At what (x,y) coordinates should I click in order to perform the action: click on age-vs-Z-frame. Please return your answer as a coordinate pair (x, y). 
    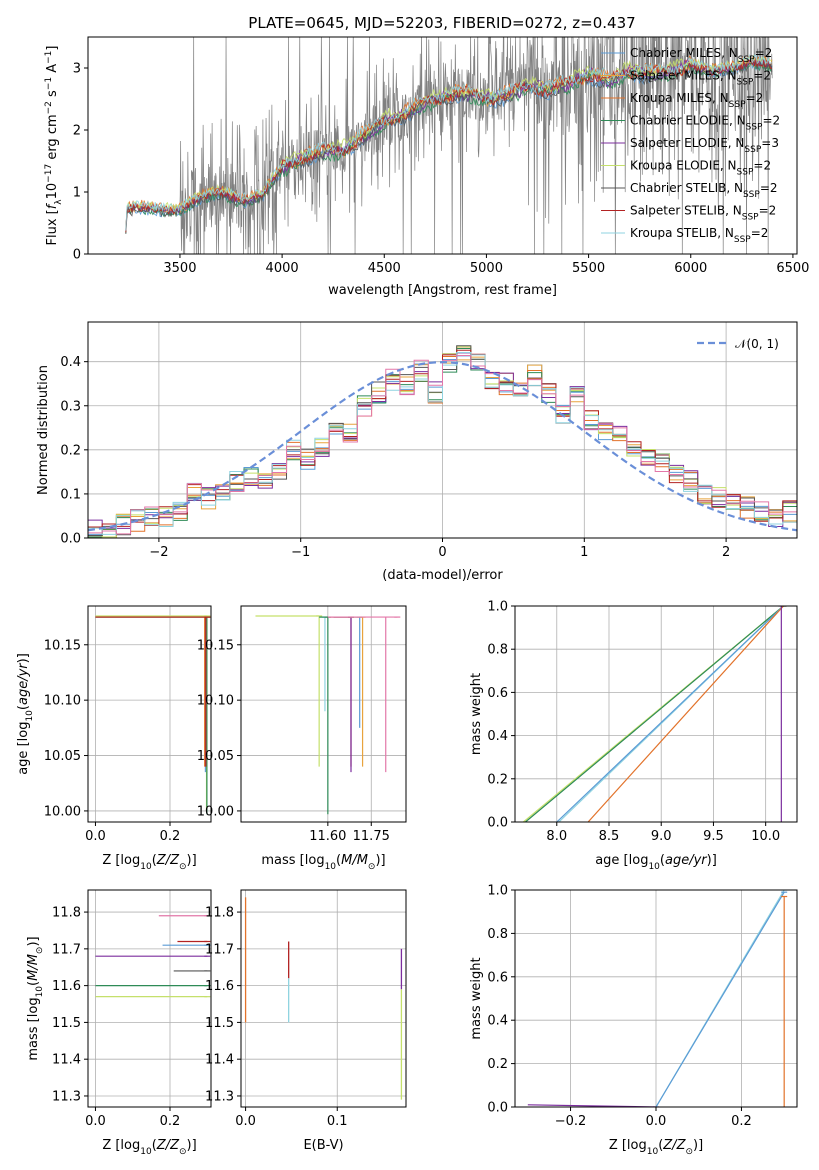
    Looking at the image, I should click on (149, 714).